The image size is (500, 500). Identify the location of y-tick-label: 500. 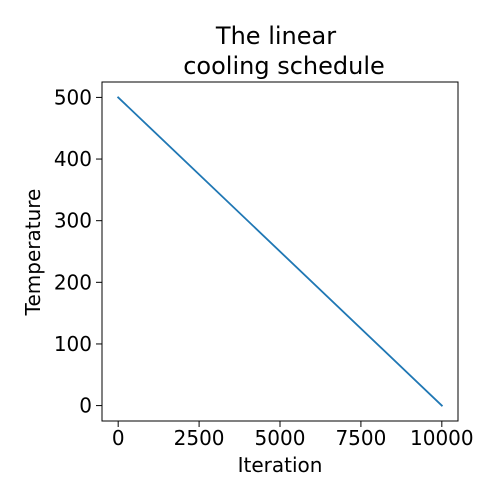
(73, 97).